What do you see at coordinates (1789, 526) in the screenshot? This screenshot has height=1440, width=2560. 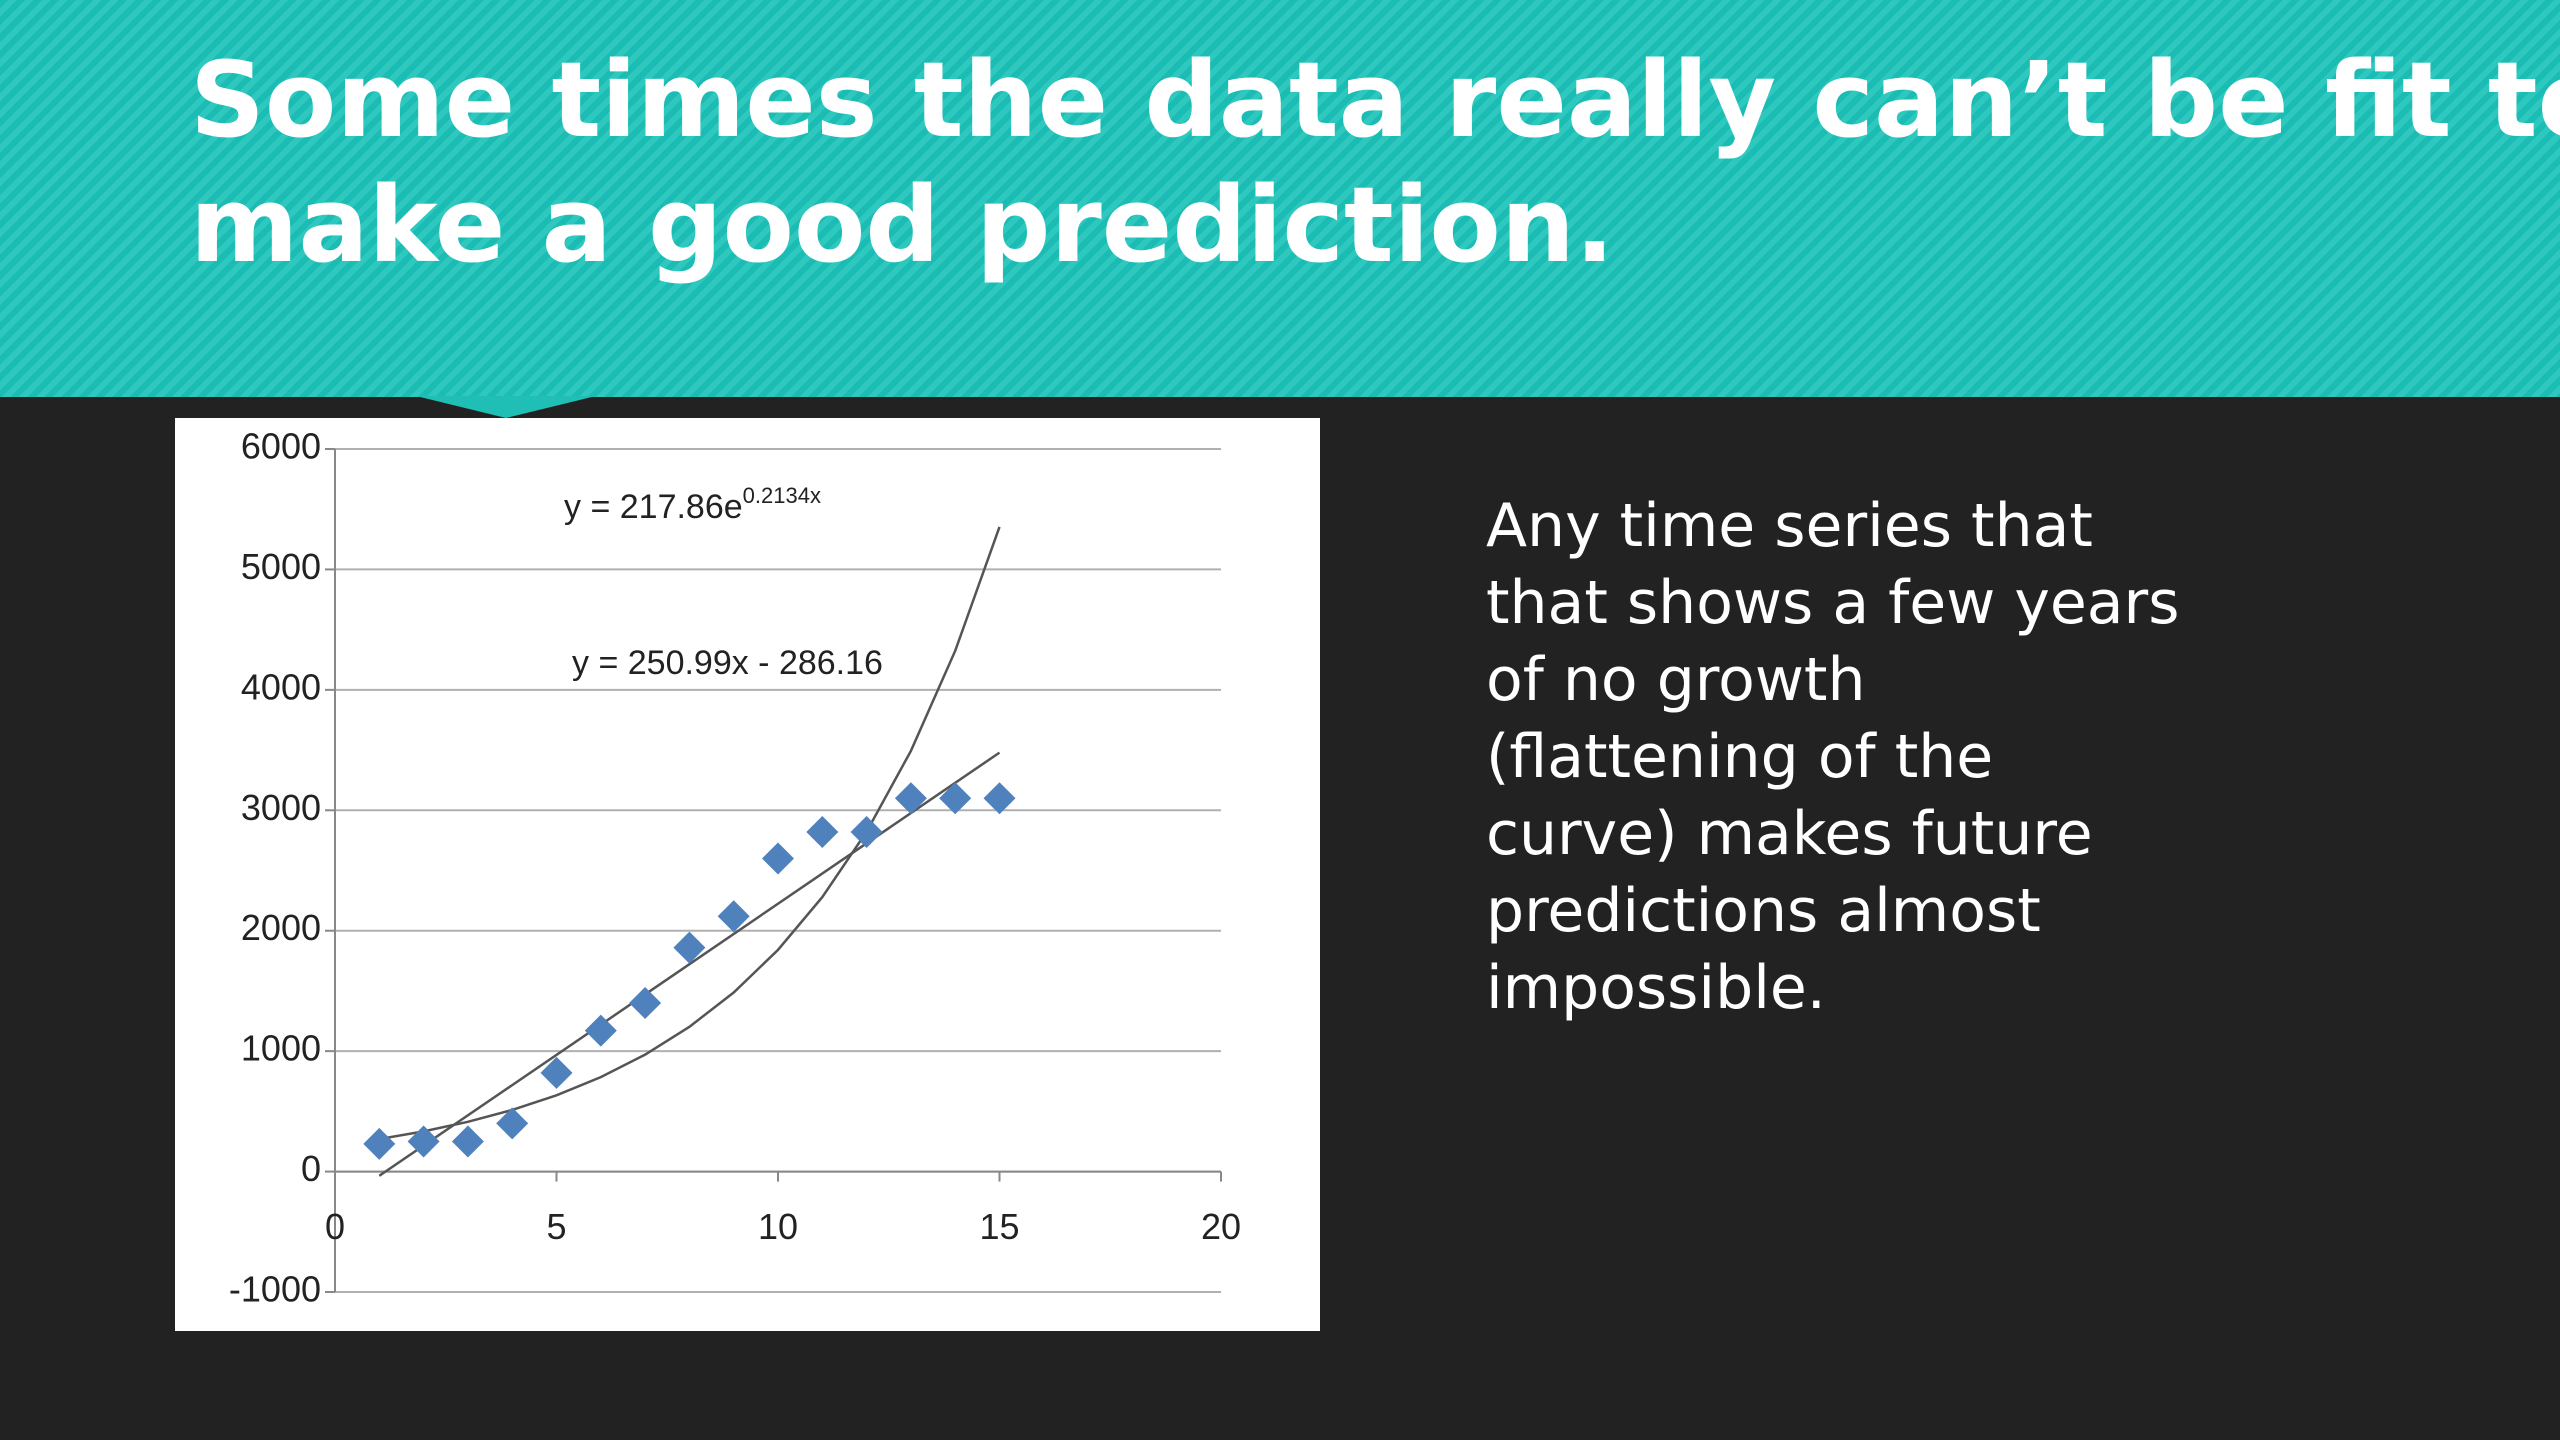 I see `body-line: Any time series that` at bounding box center [1789, 526].